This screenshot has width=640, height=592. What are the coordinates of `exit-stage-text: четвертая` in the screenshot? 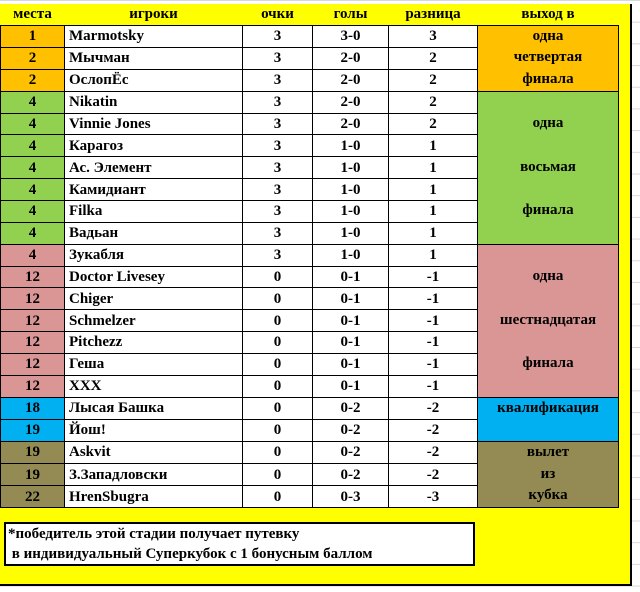 It's located at (548, 57).